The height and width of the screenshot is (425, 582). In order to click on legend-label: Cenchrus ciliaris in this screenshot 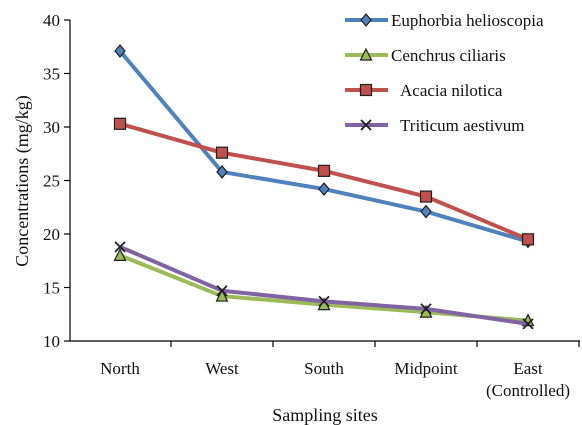, I will do `click(448, 55)`.